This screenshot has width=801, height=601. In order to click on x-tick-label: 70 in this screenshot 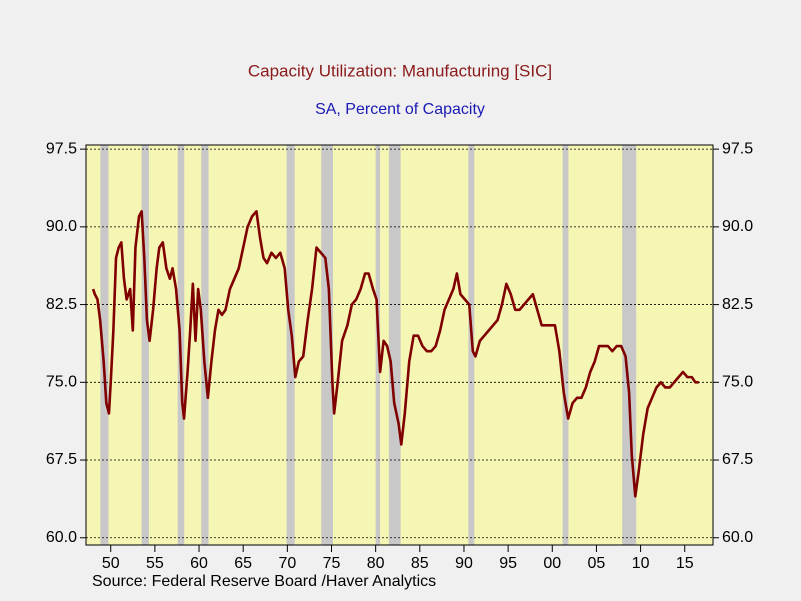, I will do `click(287, 563)`.